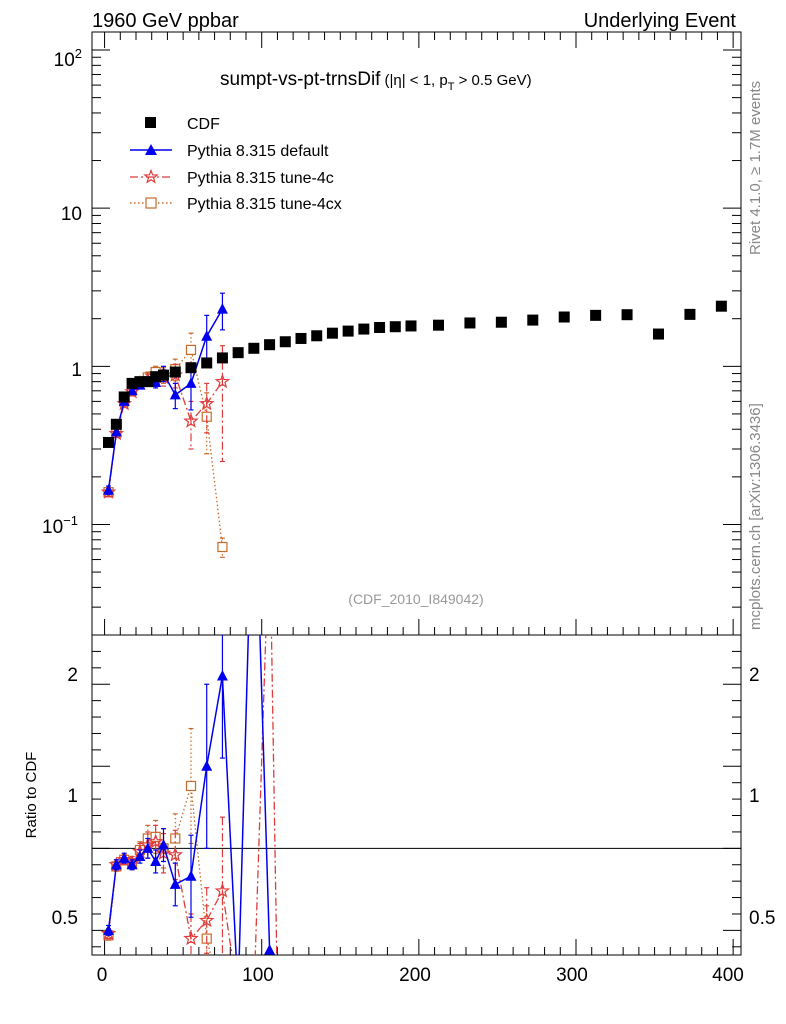 The width and height of the screenshot is (786, 1024). What do you see at coordinates (65, 918) in the screenshot?
I see `ratio-ytick-label-0.5-left: 0.5` at bounding box center [65, 918].